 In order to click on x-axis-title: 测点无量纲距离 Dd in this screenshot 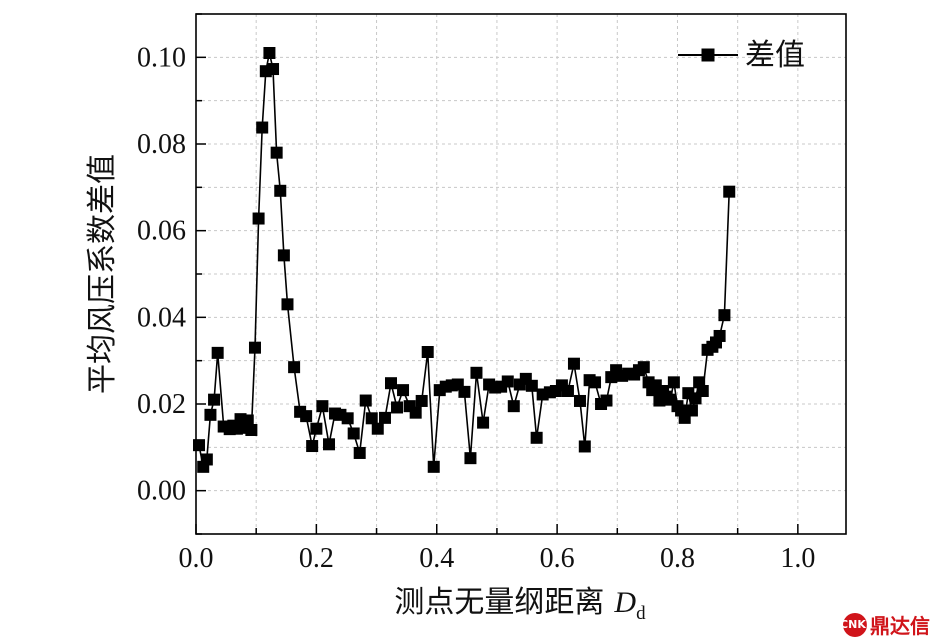, I will do `click(520, 604)`.